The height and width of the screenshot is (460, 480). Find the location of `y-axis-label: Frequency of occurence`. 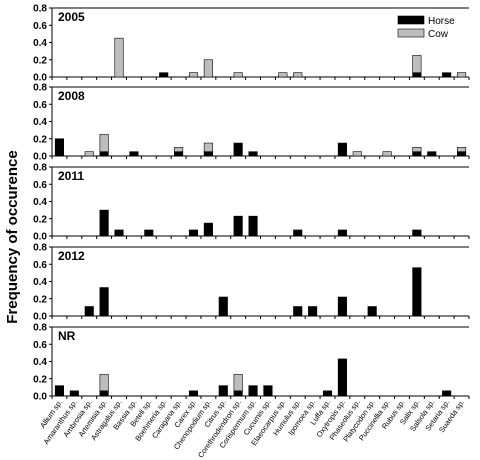

y-axis-label: Frequency of occurence is located at coordinates (12, 236).